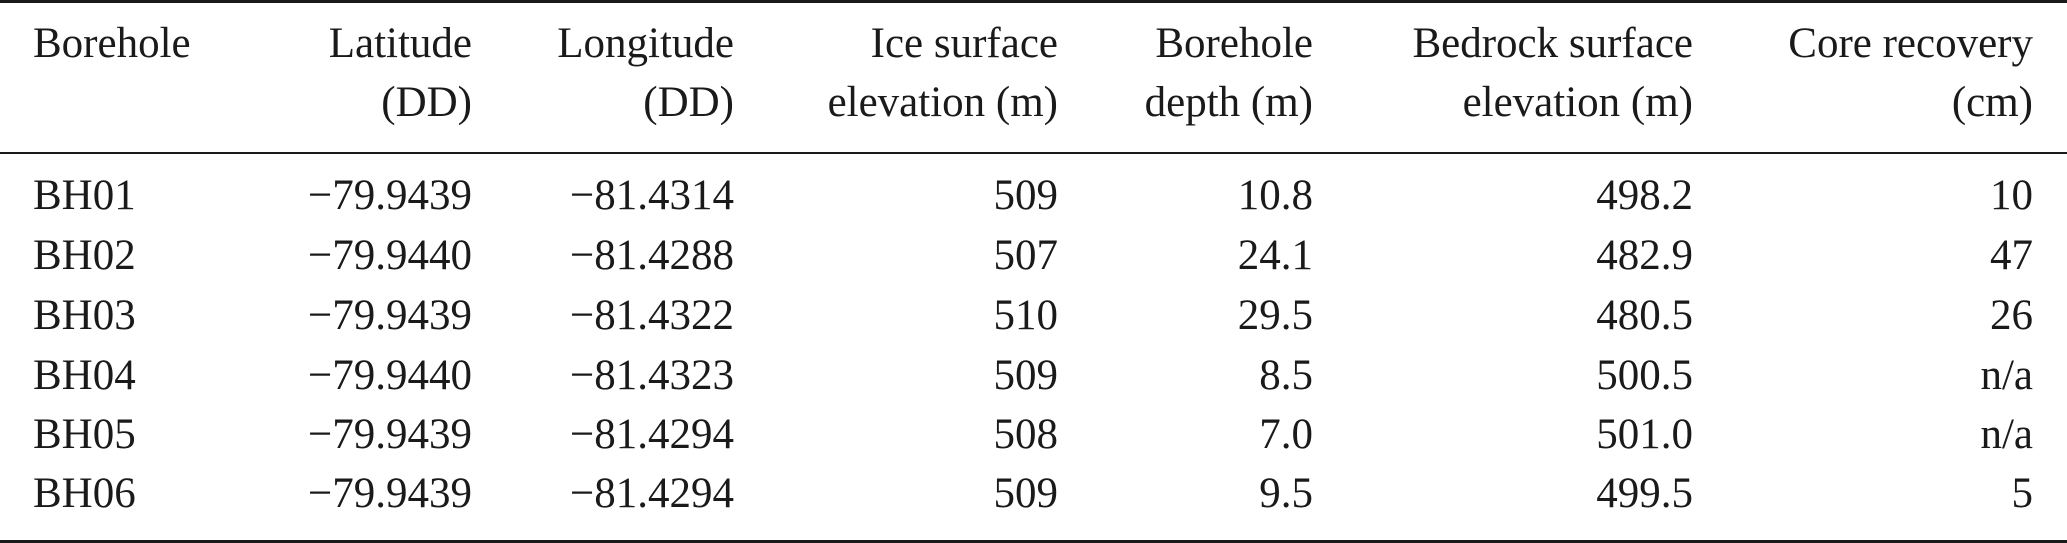 The image size is (2067, 543). What do you see at coordinates (1992, 102) in the screenshot?
I see `column-header-core-recovery-2: (cm)` at bounding box center [1992, 102].